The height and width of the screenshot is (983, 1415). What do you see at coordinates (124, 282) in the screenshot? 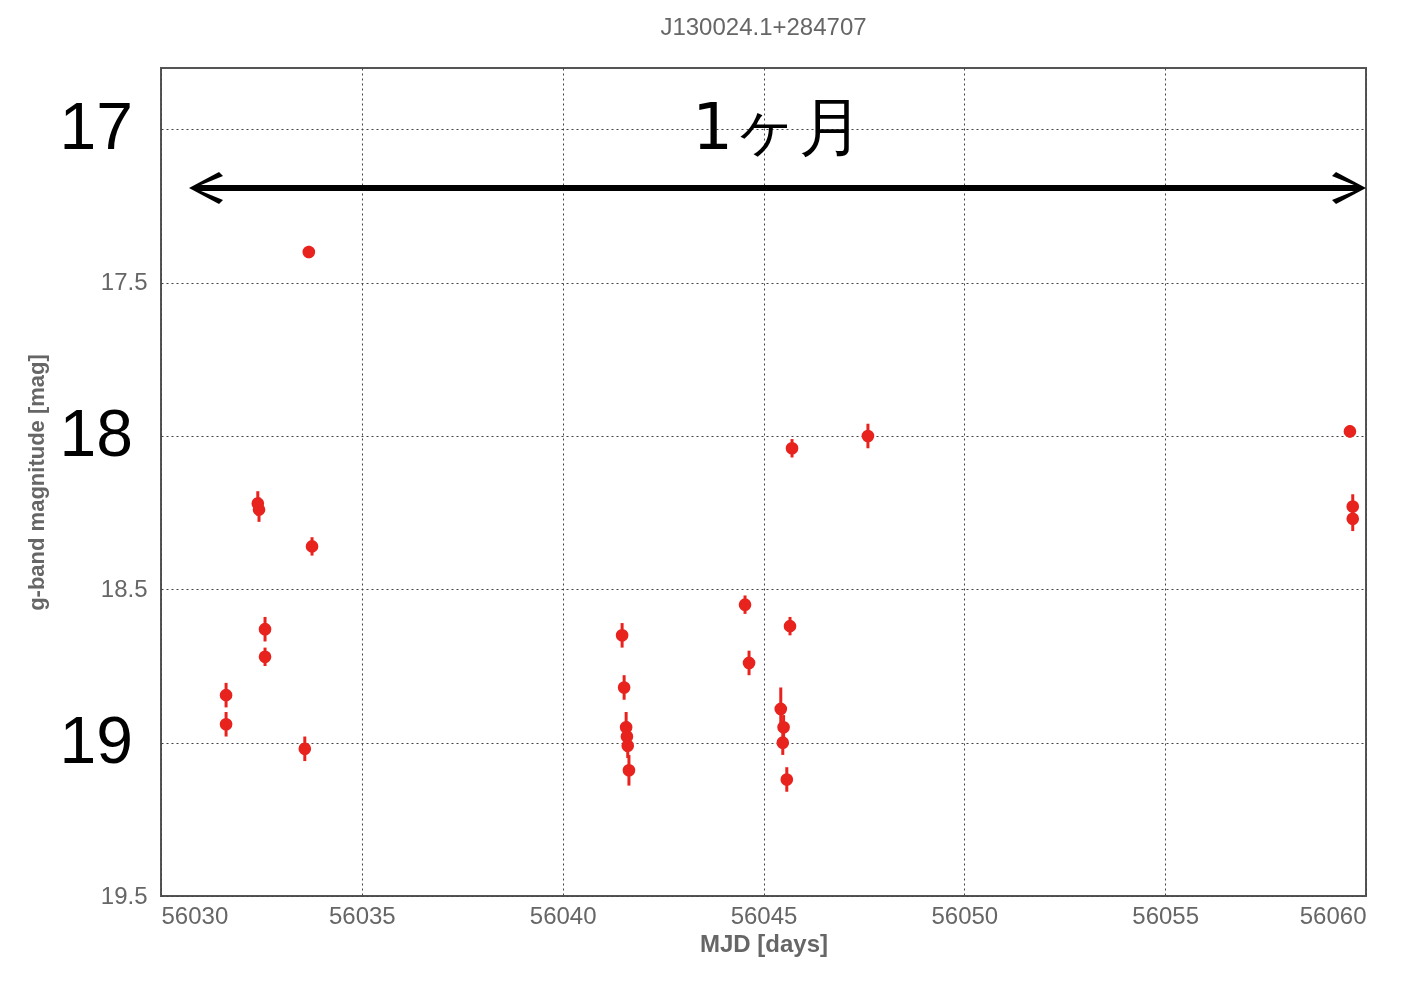
I see `y-tick-label: 17.5` at bounding box center [124, 282].